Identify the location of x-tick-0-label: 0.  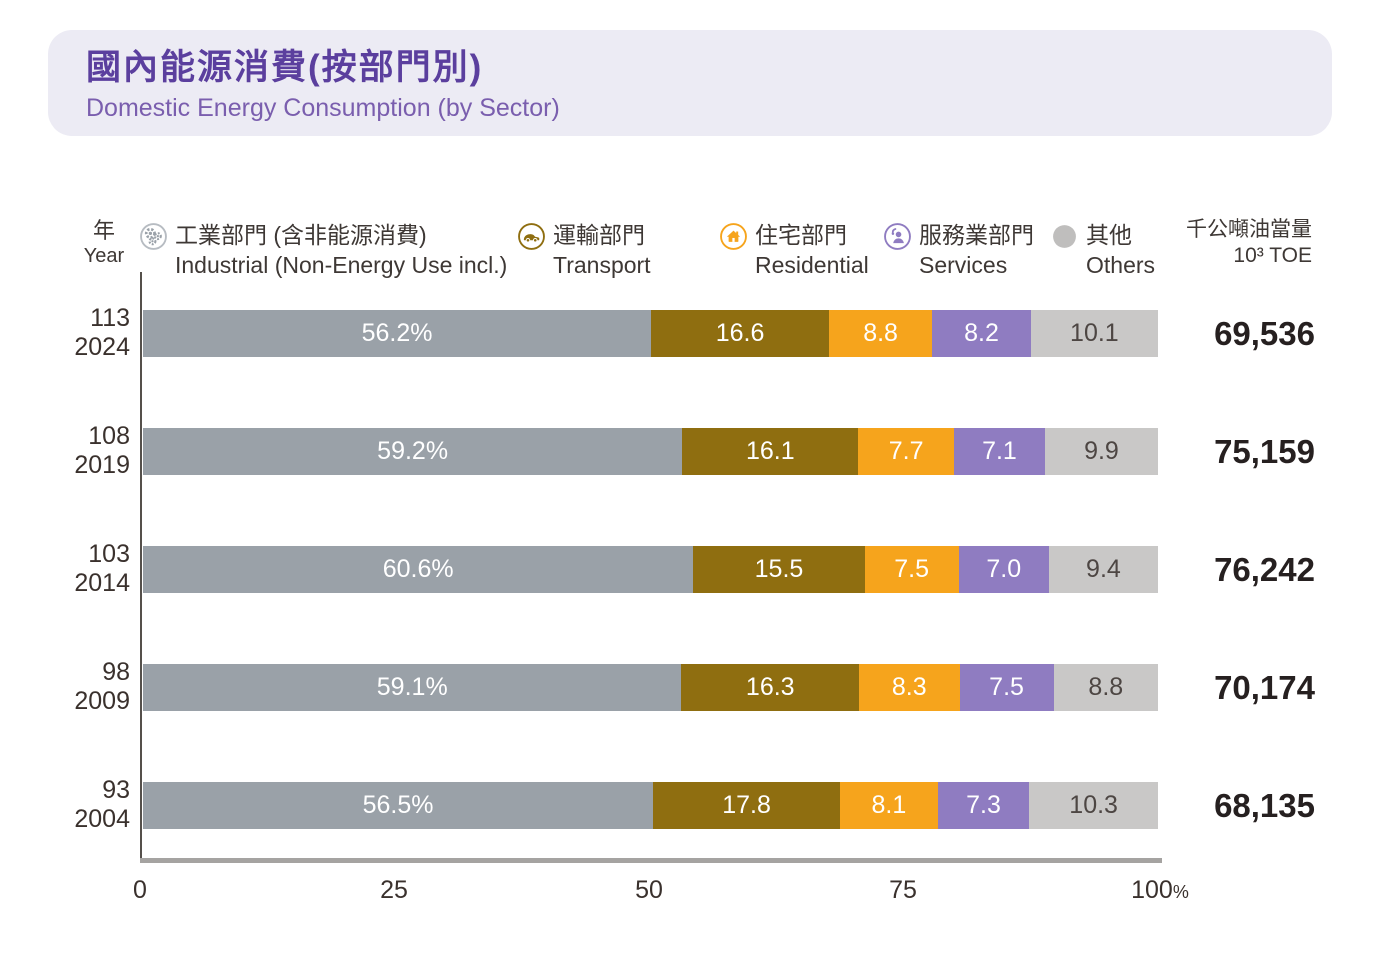
(140, 890).